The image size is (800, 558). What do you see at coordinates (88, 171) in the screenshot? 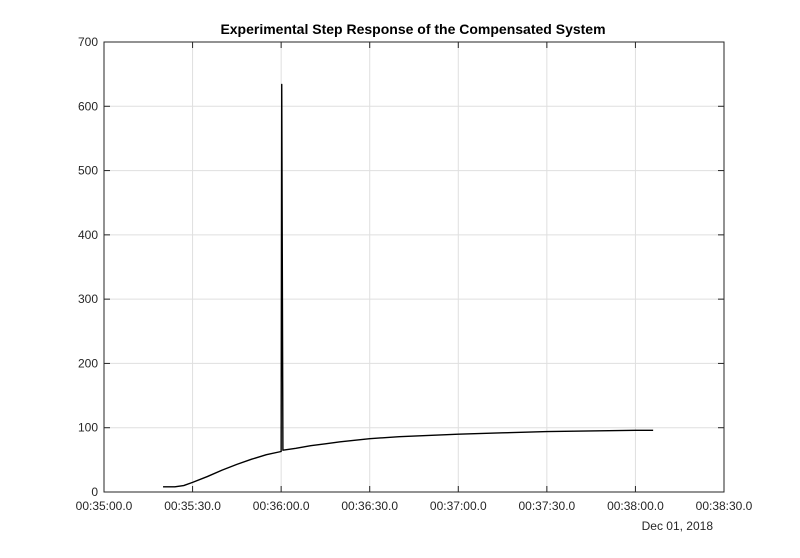
I see `y-tick-label: 500` at bounding box center [88, 171].